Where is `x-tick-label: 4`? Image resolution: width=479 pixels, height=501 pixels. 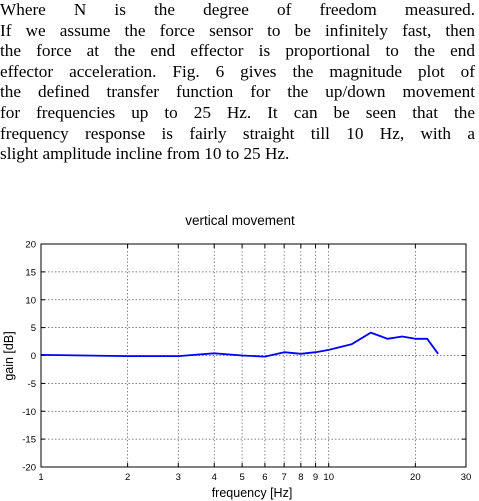
x-tick-label: 4 is located at coordinates (214, 477).